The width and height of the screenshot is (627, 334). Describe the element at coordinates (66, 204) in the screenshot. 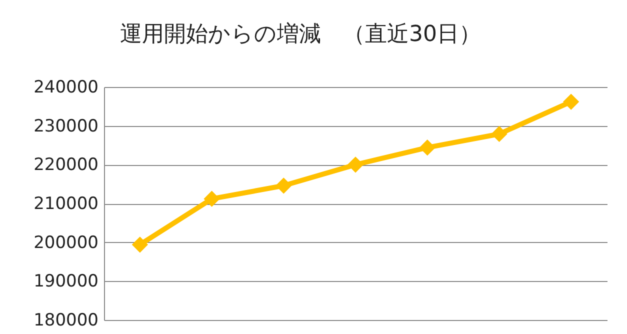

I see `y-tick-label: 210000` at that location.